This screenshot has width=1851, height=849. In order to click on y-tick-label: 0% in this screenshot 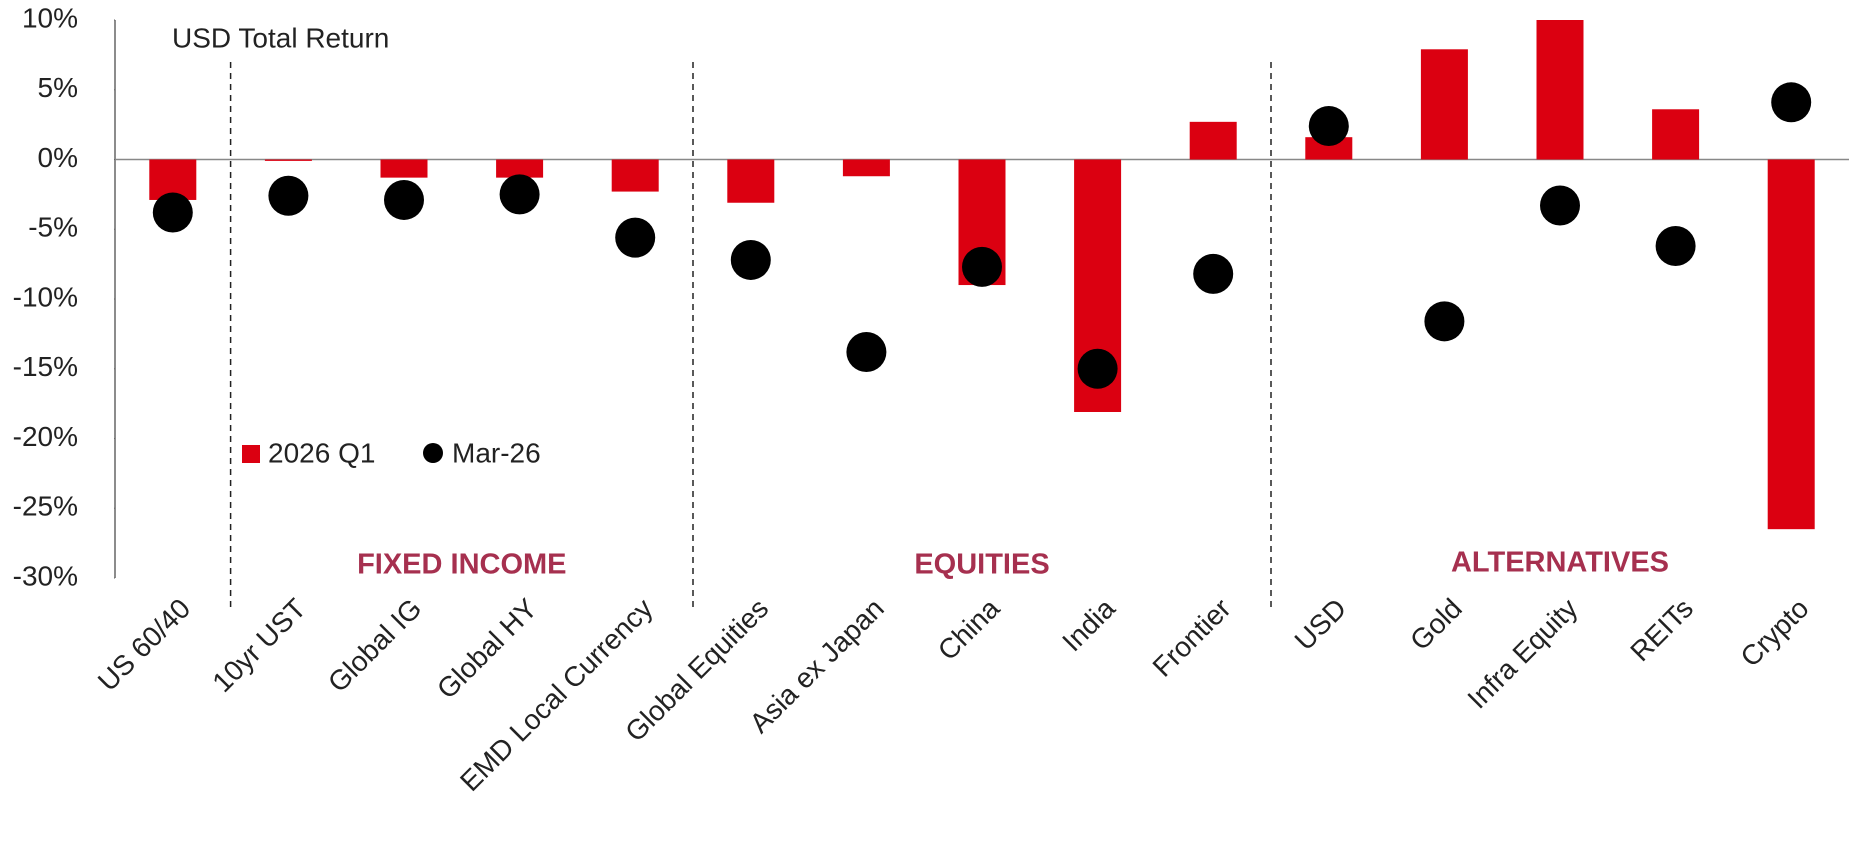, I will do `click(58, 157)`.